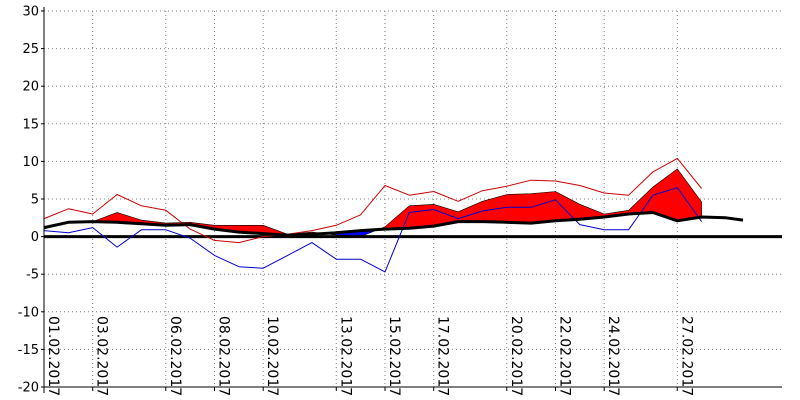 This screenshot has width=800, height=400. Describe the element at coordinates (53, 356) in the screenshot. I see `x-tick-label: 01.02.2017` at that location.